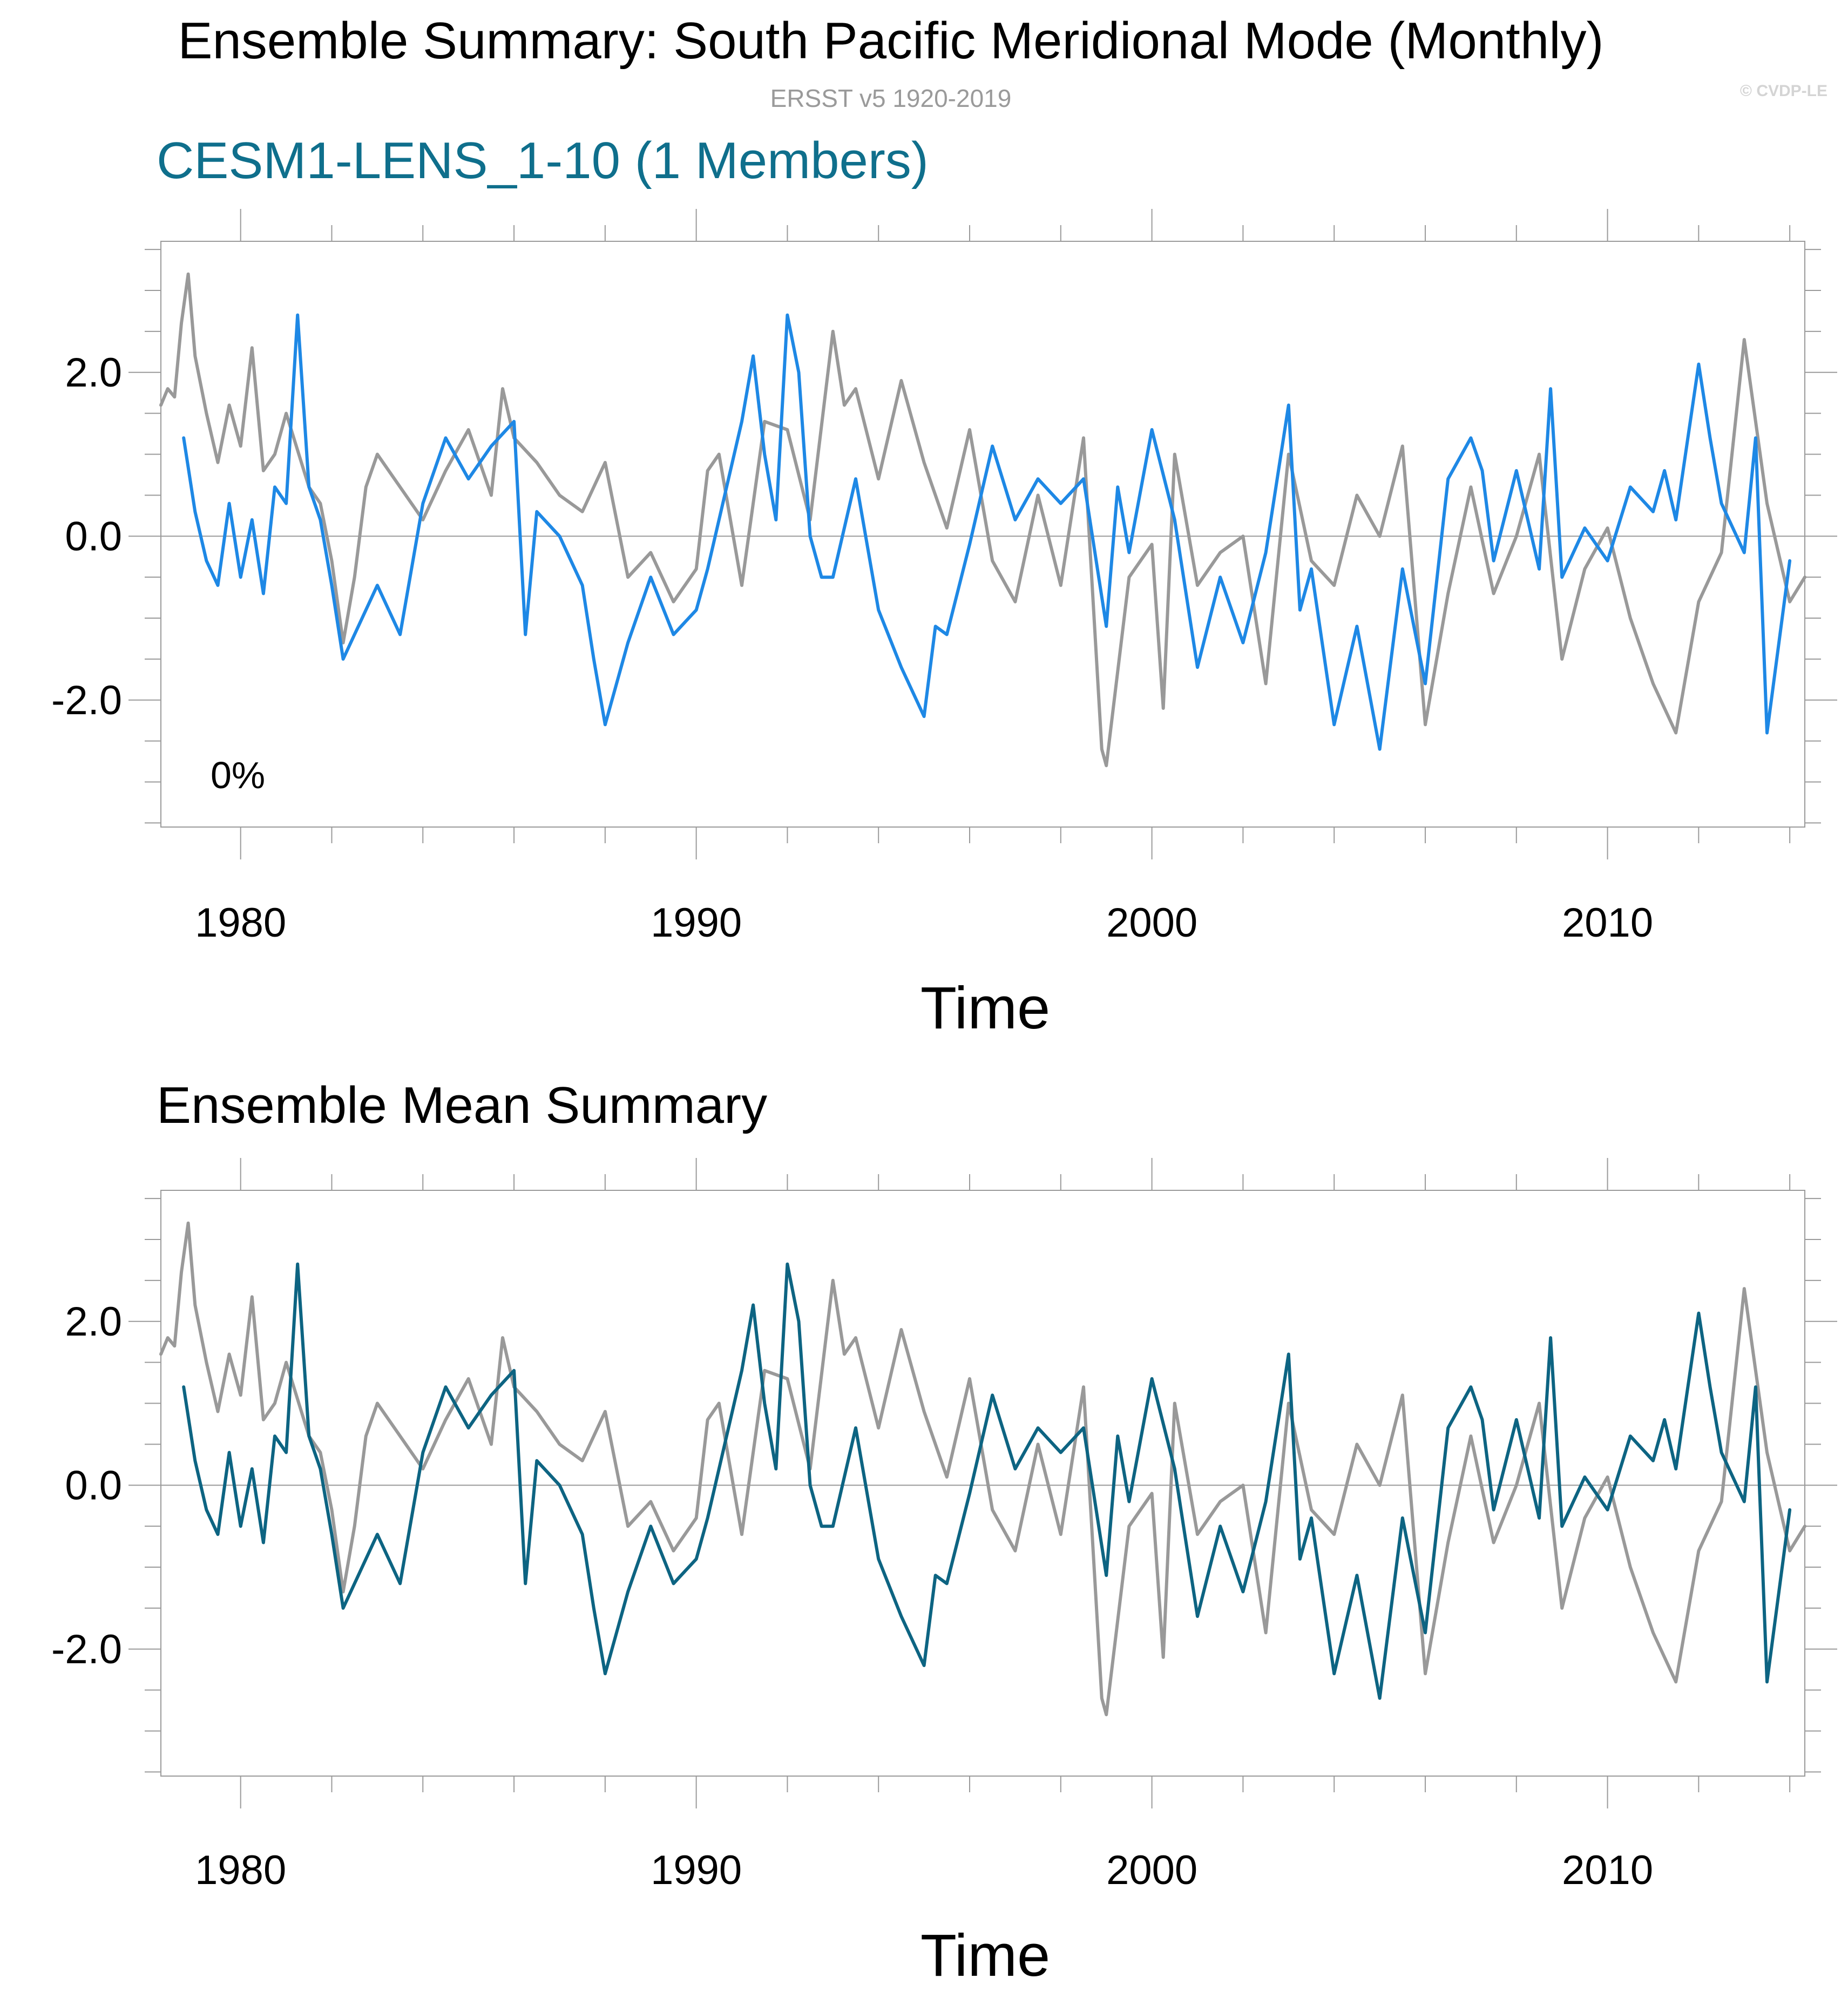  Describe the element at coordinates (543, 160) in the screenshot. I see `panel-title: CESM1-LENS_1-10 (1 Members)` at that location.